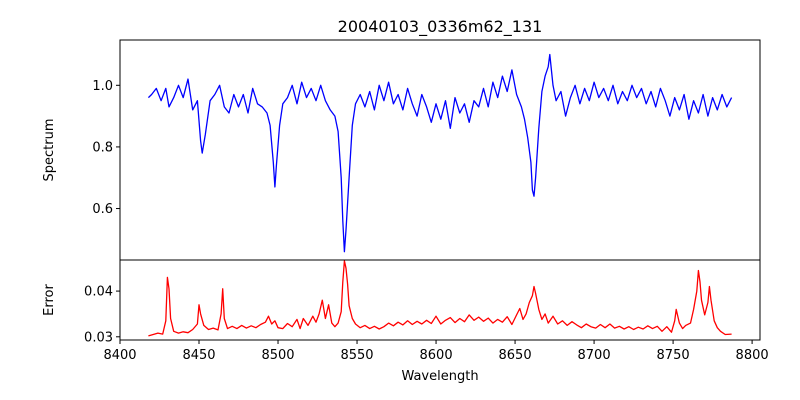  What do you see at coordinates (49, 150) in the screenshot?
I see `spectrum-y-axis-label: Spectrum` at bounding box center [49, 150].